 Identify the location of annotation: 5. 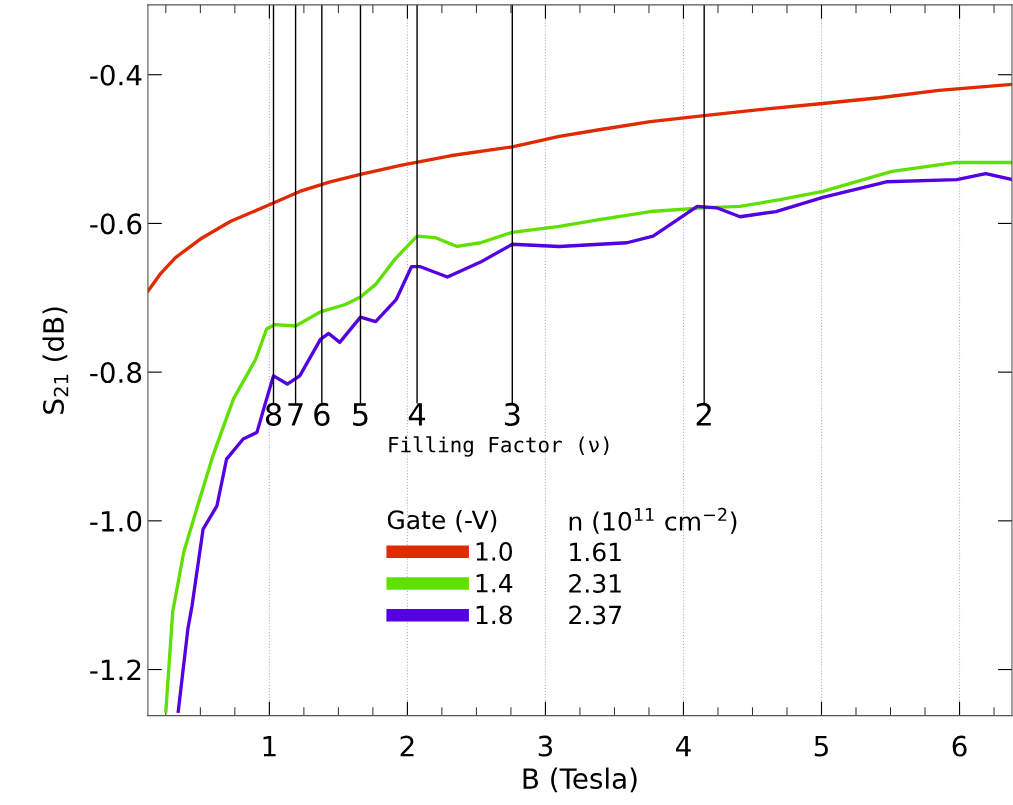
(360, 414).